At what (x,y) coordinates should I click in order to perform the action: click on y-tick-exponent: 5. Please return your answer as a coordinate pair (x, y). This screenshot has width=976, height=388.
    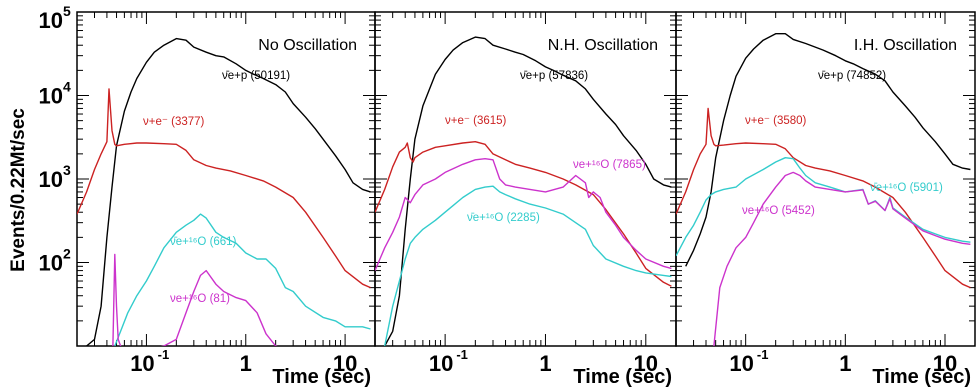
    Looking at the image, I should click on (67, 11).